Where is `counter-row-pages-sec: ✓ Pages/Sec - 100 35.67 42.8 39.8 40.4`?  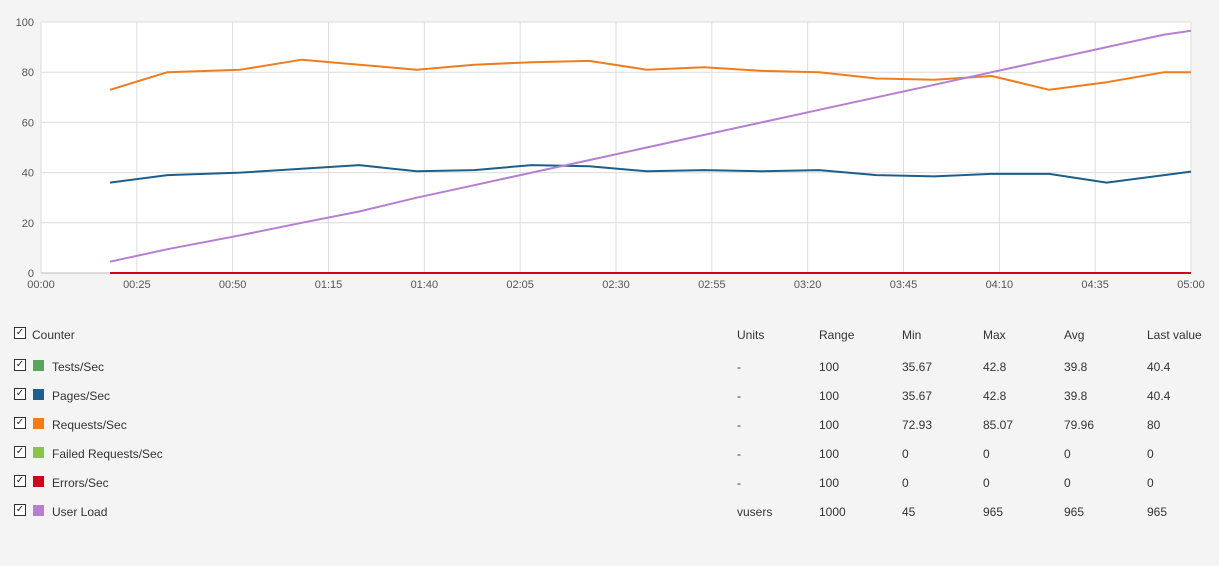
counter-row-pages-sec: ✓ Pages/Sec - 100 35.67 42.8 39.8 40.4 is located at coordinates (609, 396).